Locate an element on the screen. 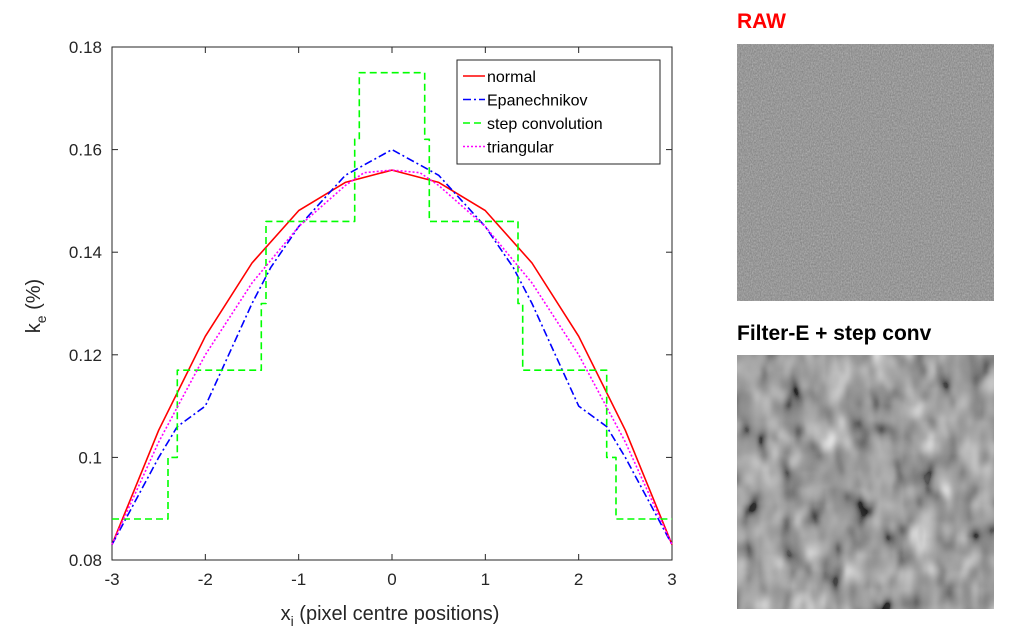 Image resolution: width=1013 pixels, height=637 pixels. filtered-image is located at coordinates (865, 482).